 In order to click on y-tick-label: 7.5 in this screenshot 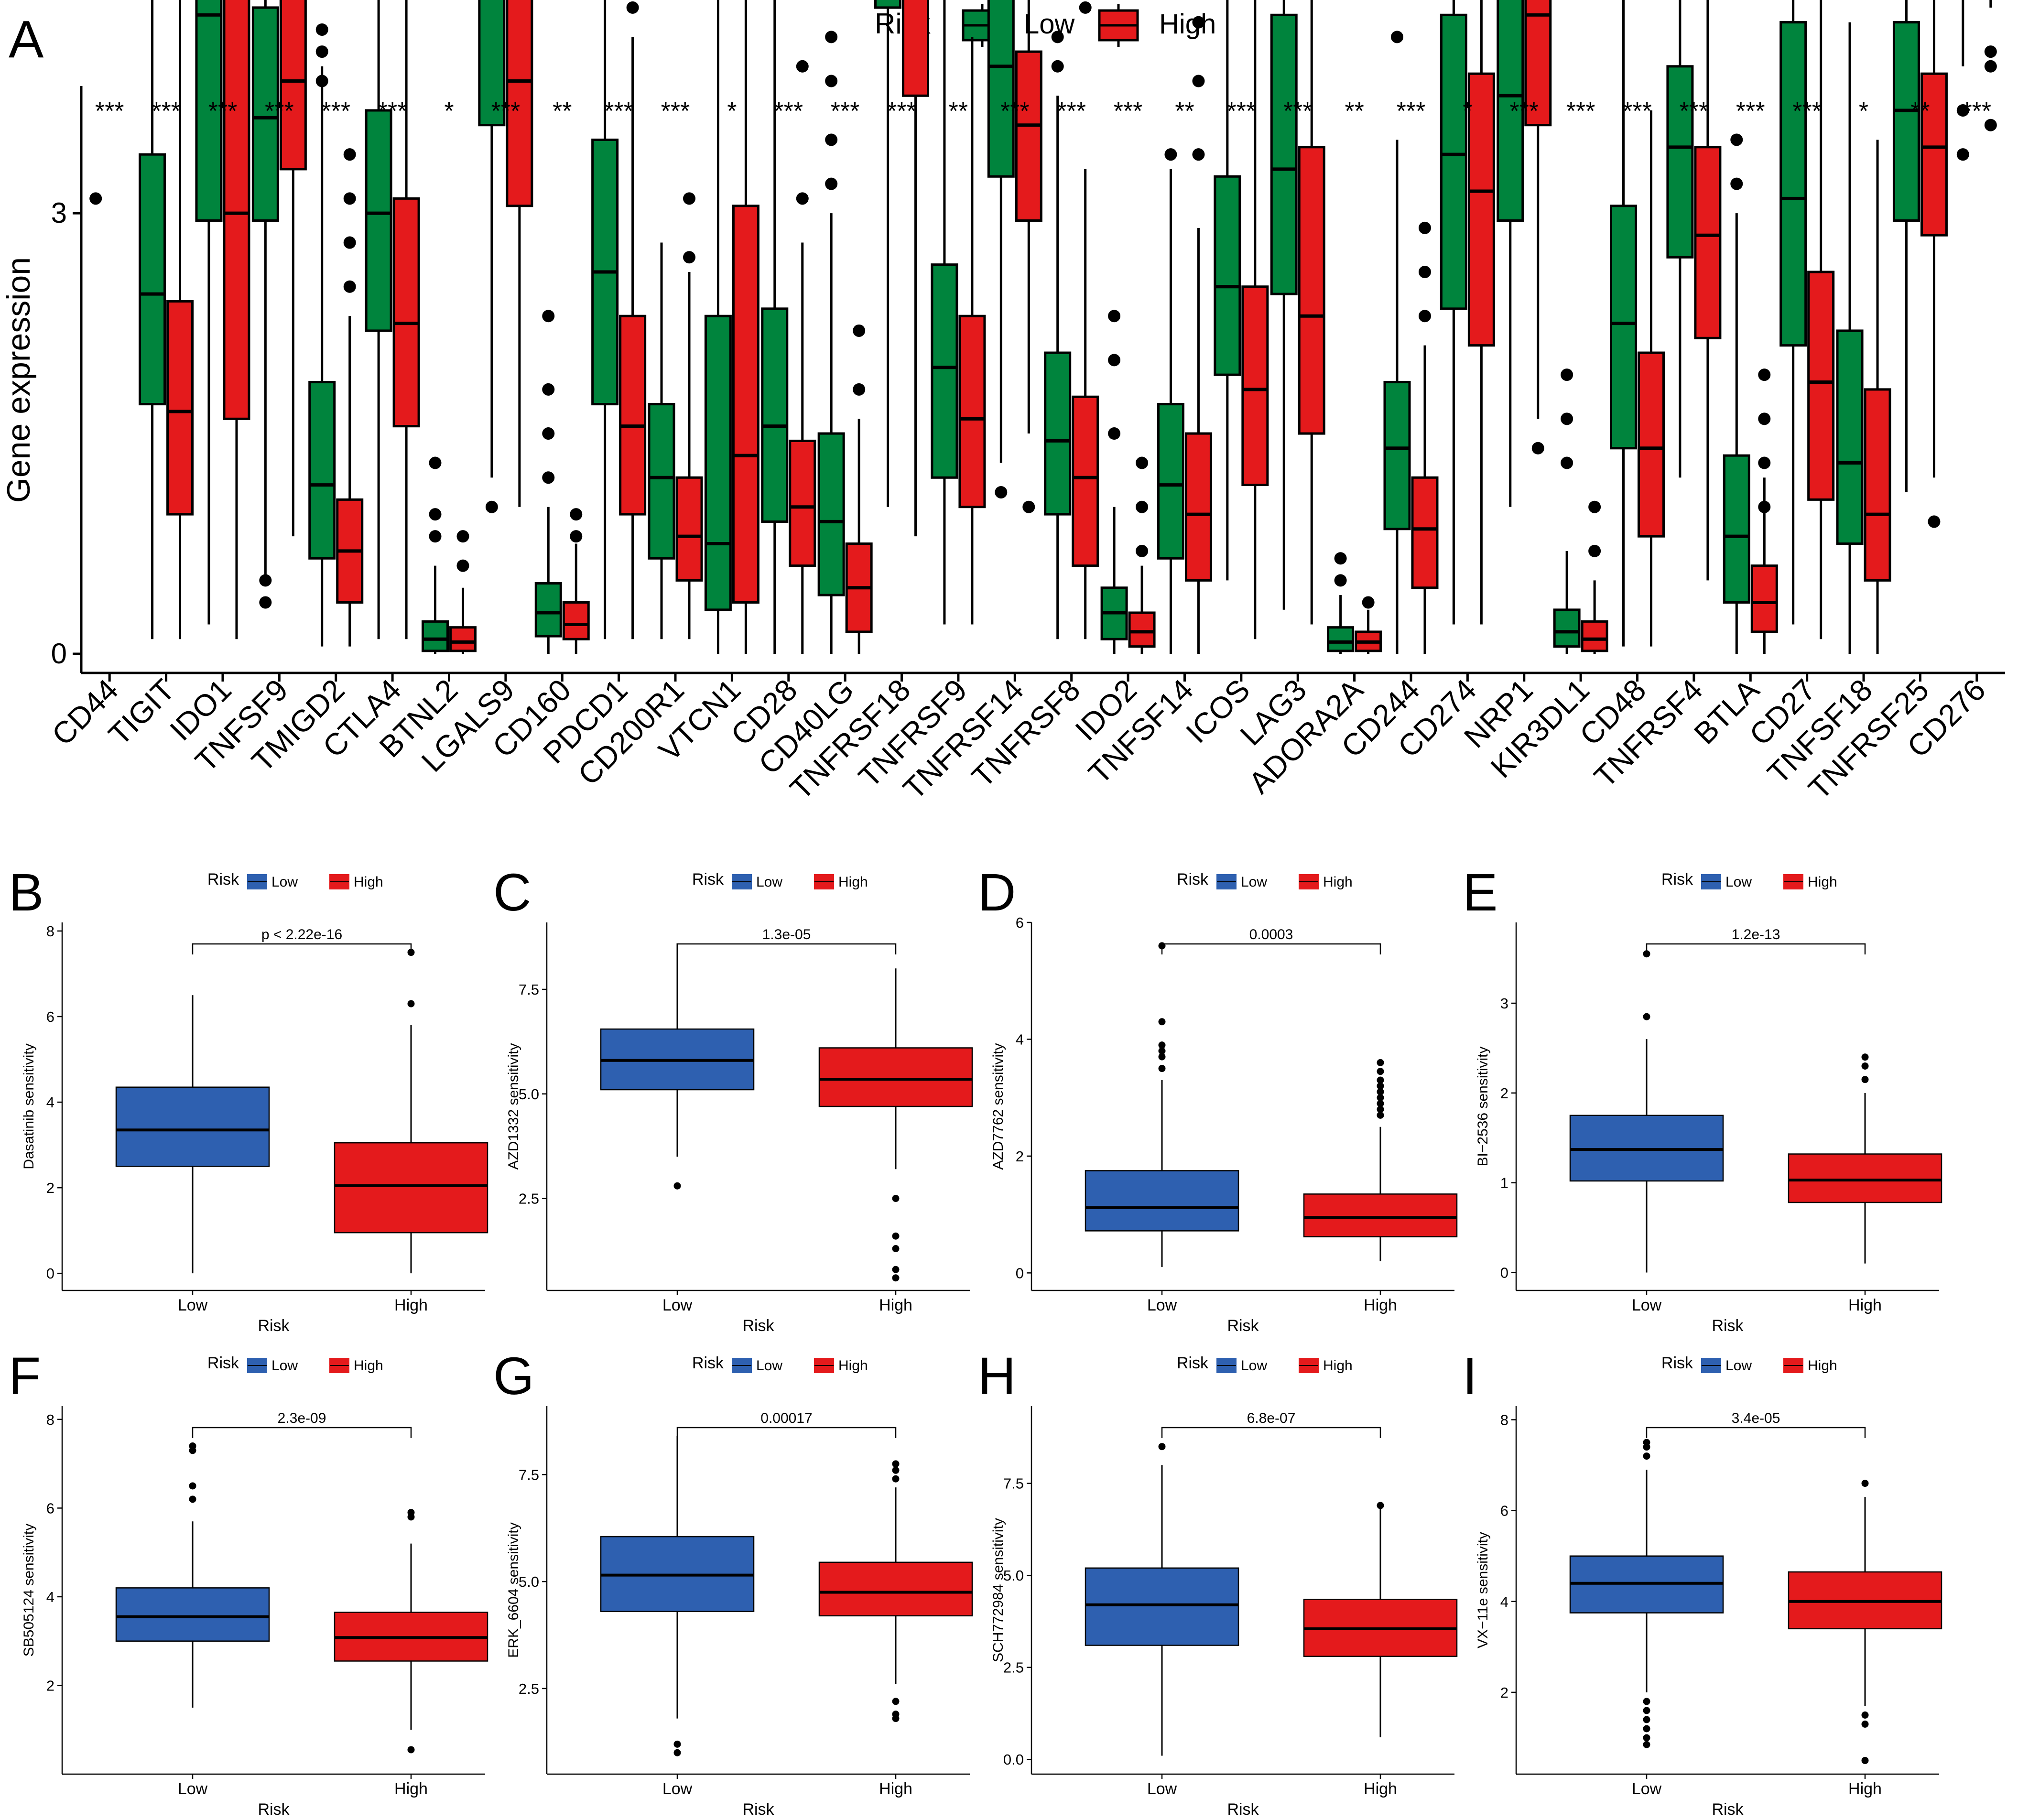, I will do `click(1013, 1483)`.